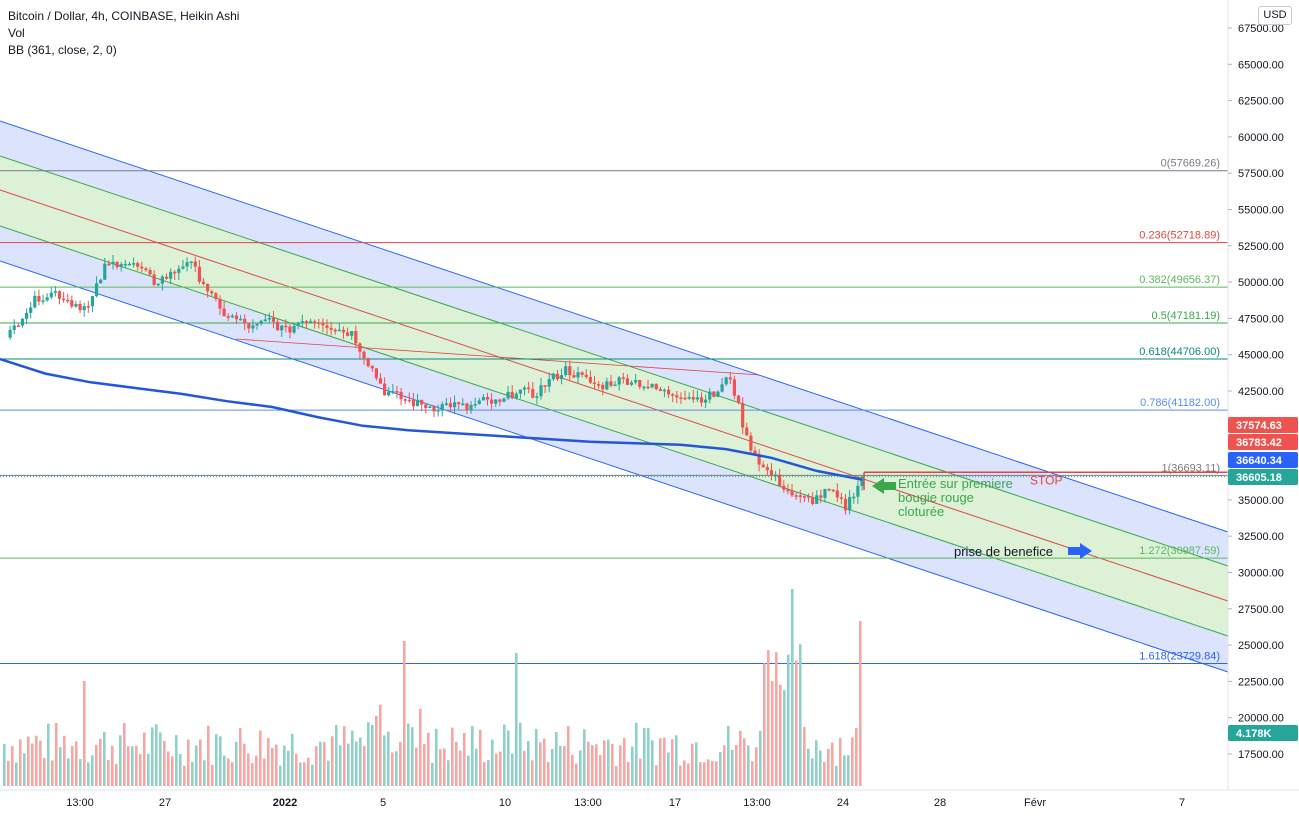 This screenshot has width=1299, height=816. What do you see at coordinates (1179, 236) in the screenshot?
I see `fib-label: 0.236(52718.89)` at bounding box center [1179, 236].